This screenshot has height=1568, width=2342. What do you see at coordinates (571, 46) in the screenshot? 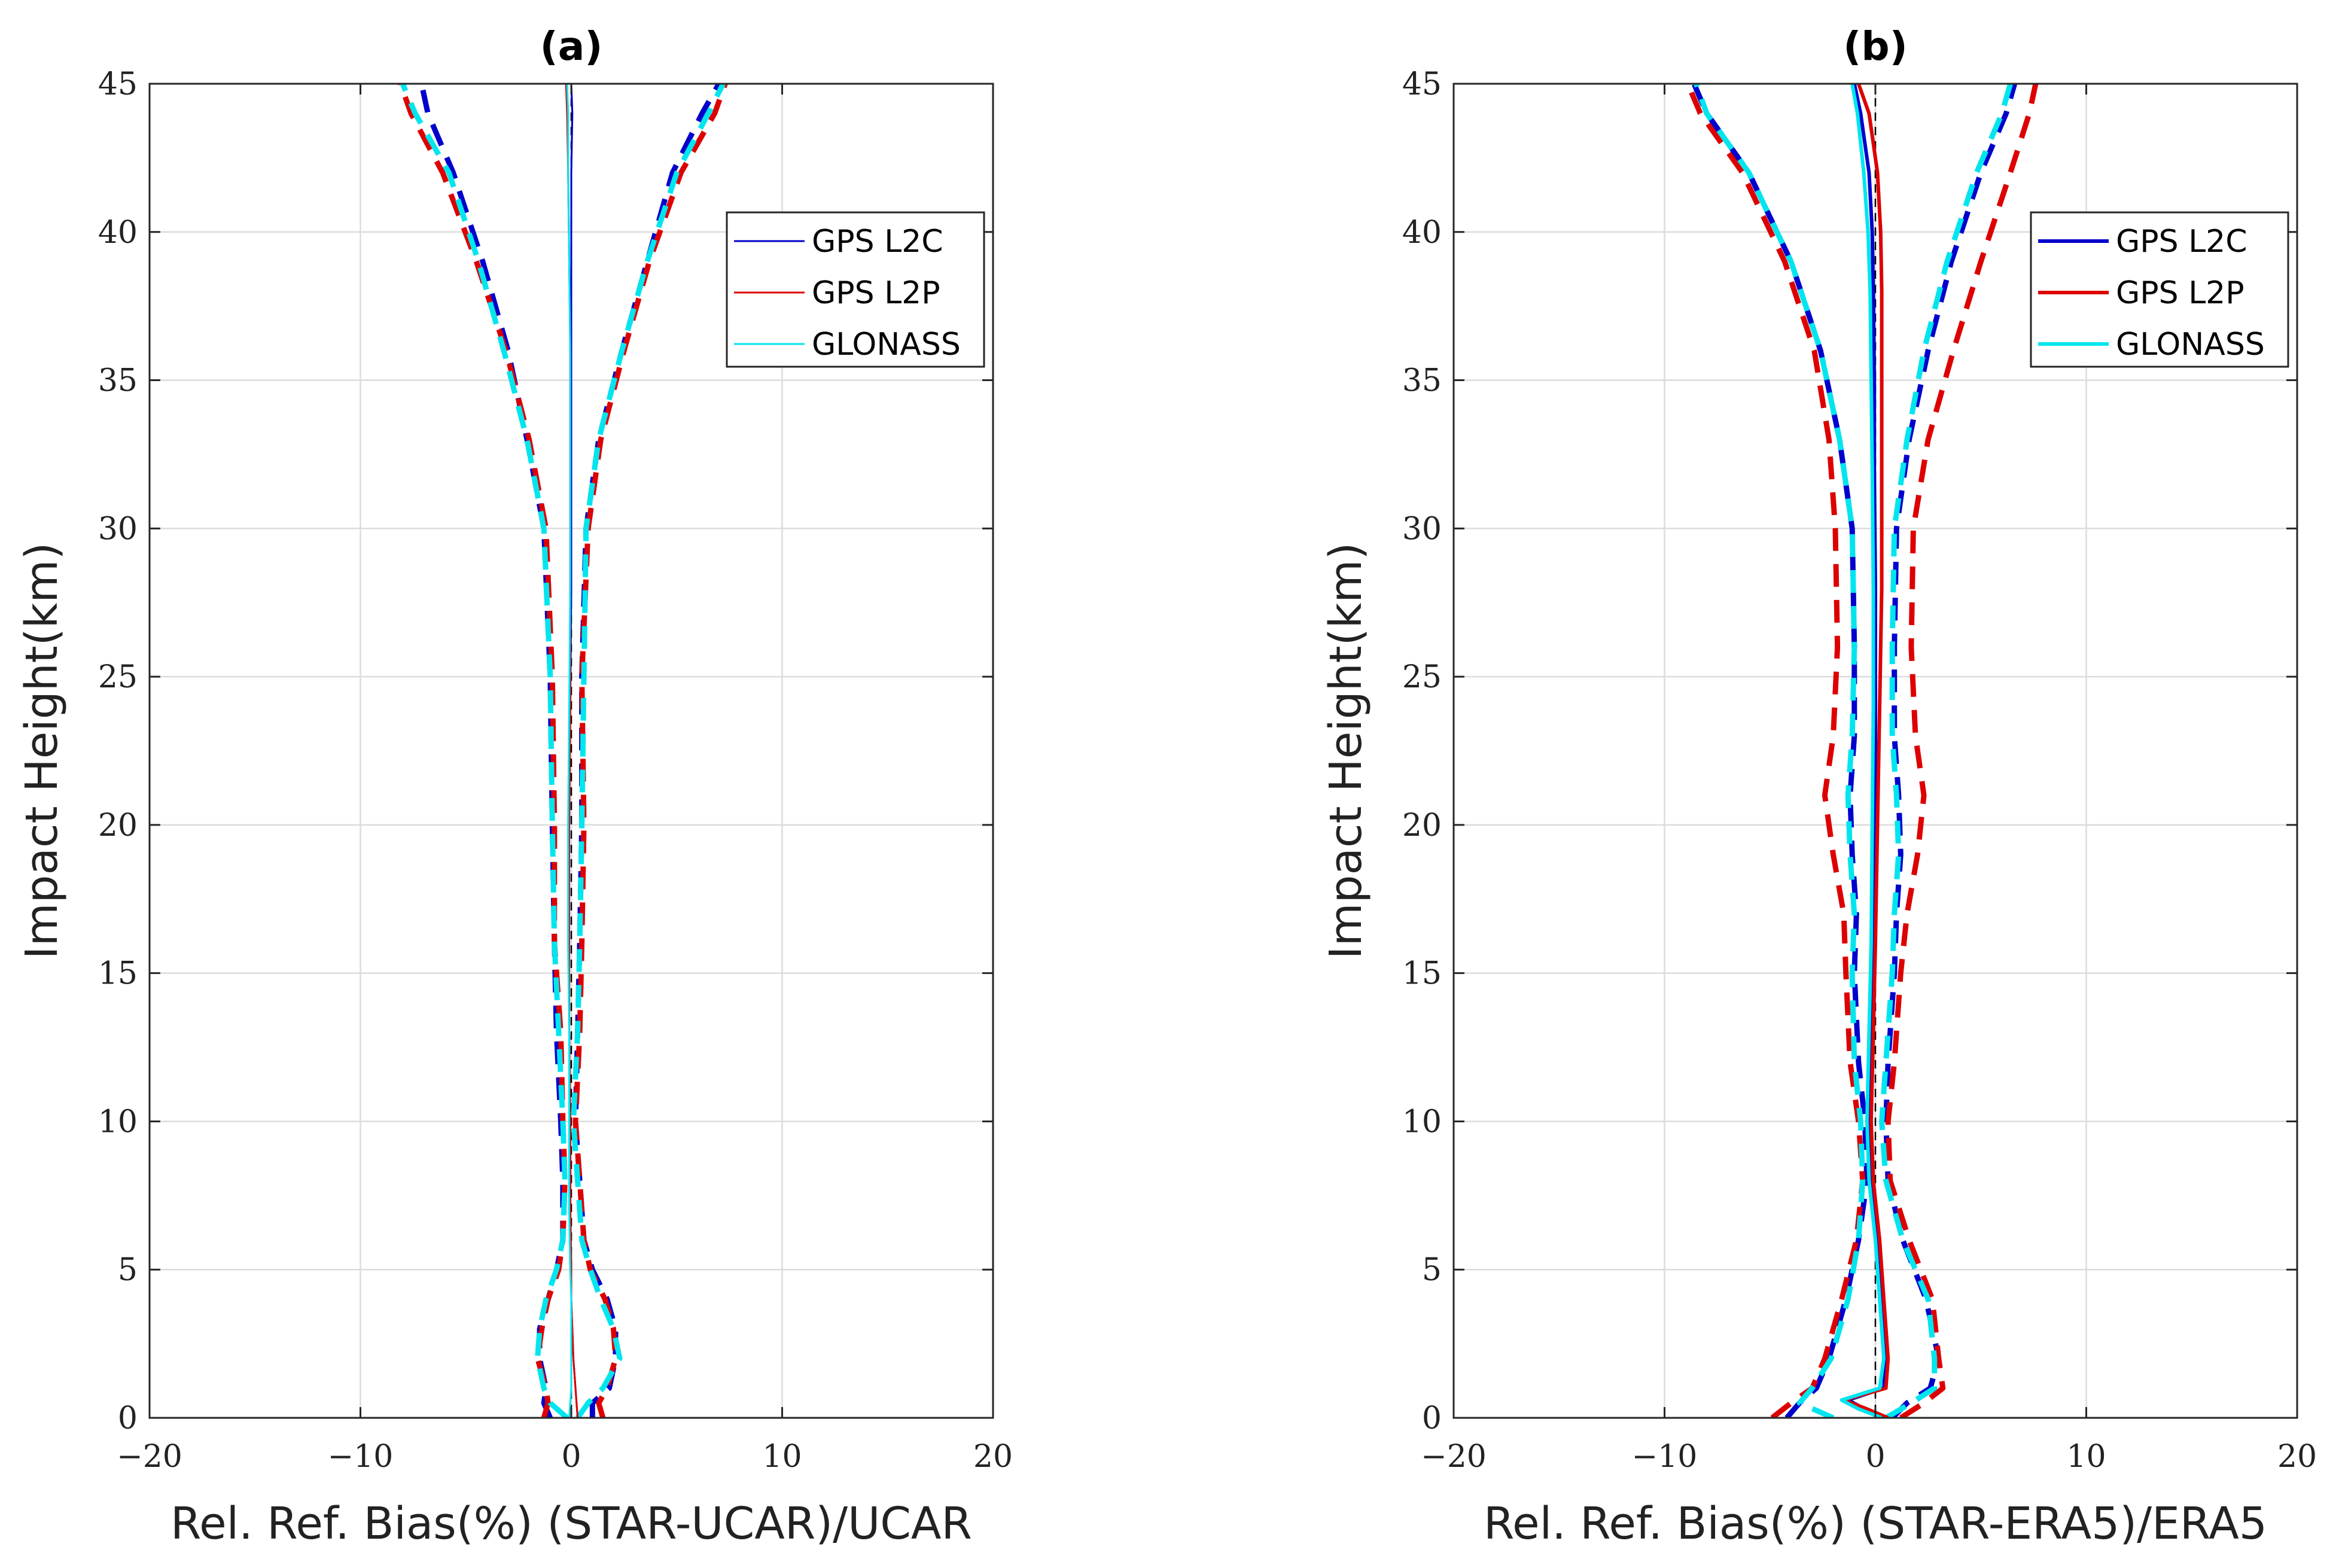
I see `panel-title: (a)` at bounding box center [571, 46].